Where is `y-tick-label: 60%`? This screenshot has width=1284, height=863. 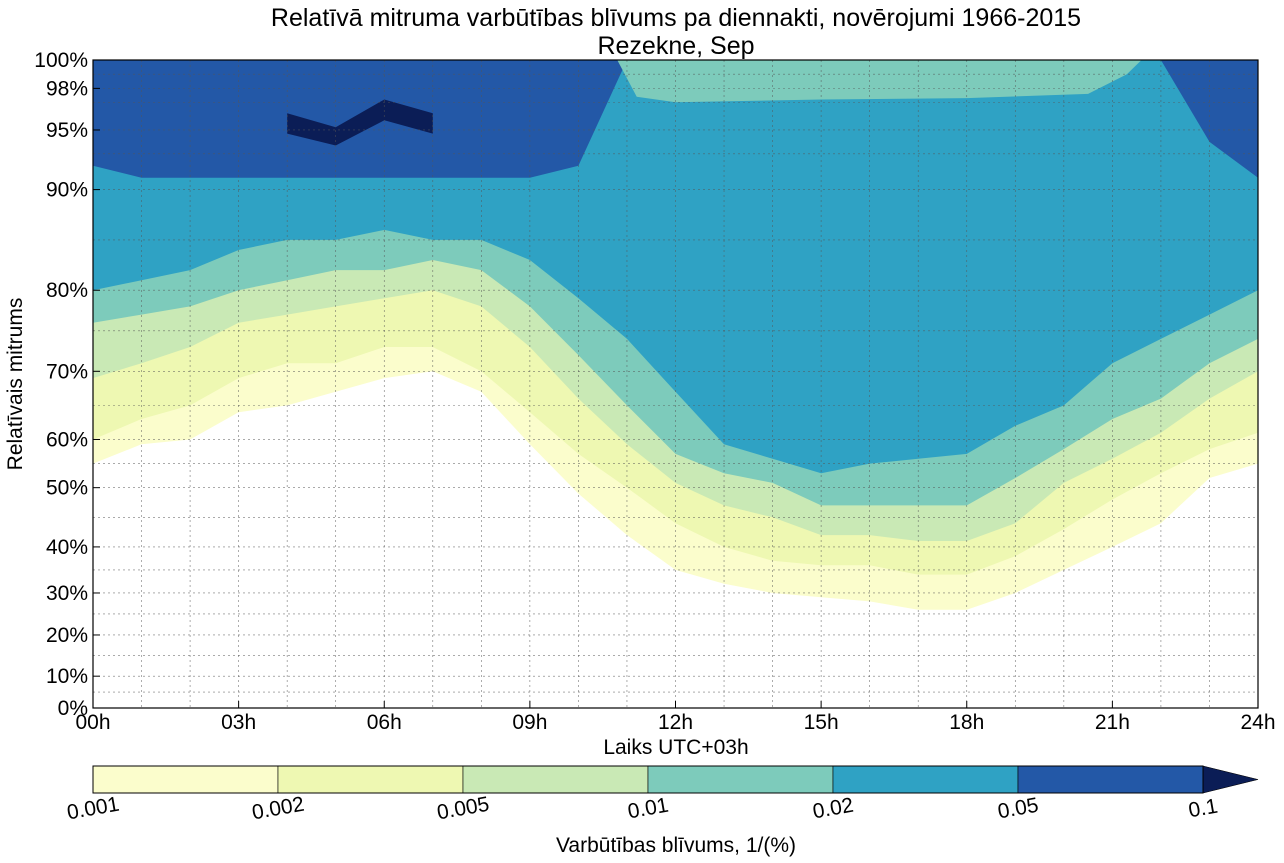 y-tick-label: 60% is located at coordinates (67, 439).